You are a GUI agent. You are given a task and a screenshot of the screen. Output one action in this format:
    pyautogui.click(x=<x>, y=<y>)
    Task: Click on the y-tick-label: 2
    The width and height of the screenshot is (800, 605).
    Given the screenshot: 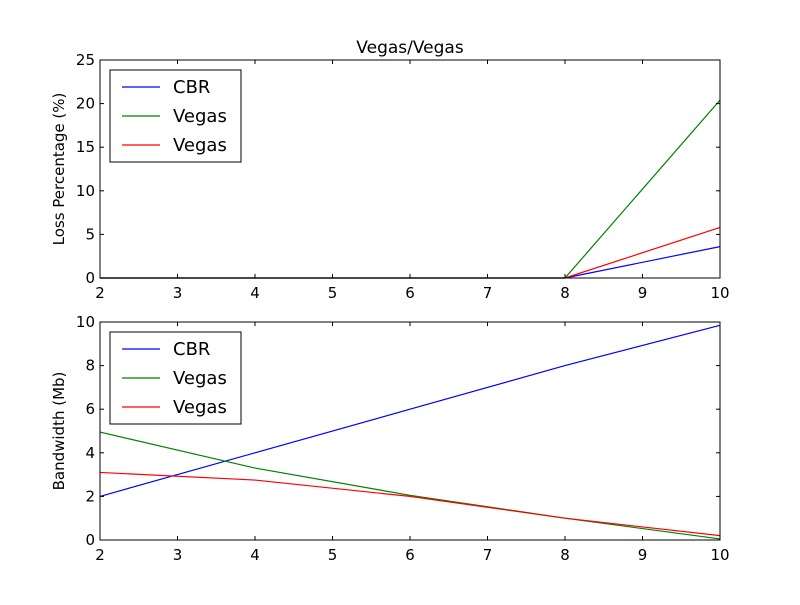 What is the action you would take?
    pyautogui.click(x=90, y=496)
    